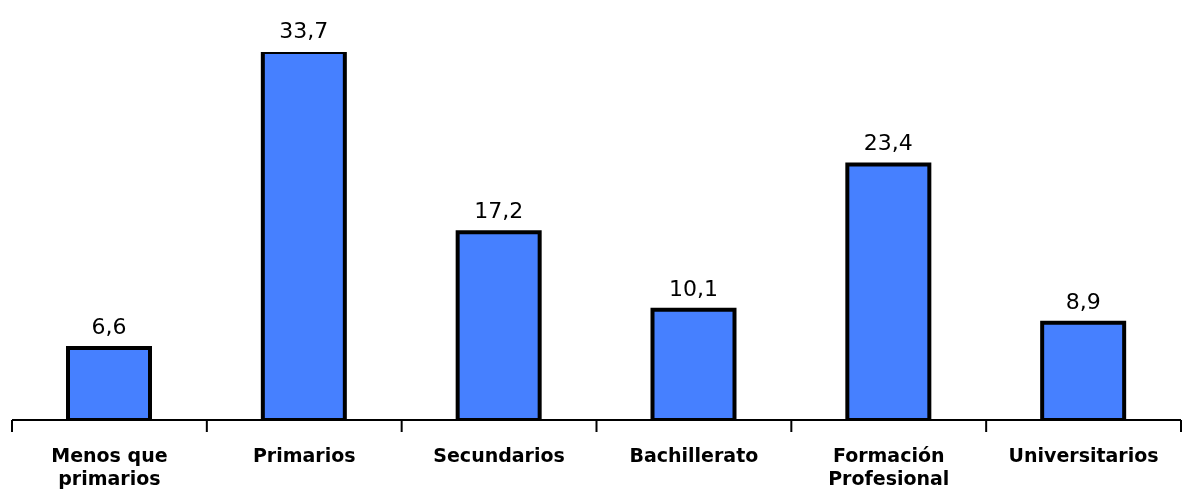 The height and width of the screenshot is (502, 1195). What do you see at coordinates (1083, 301) in the screenshot?
I see `data-label: 8,9` at bounding box center [1083, 301].